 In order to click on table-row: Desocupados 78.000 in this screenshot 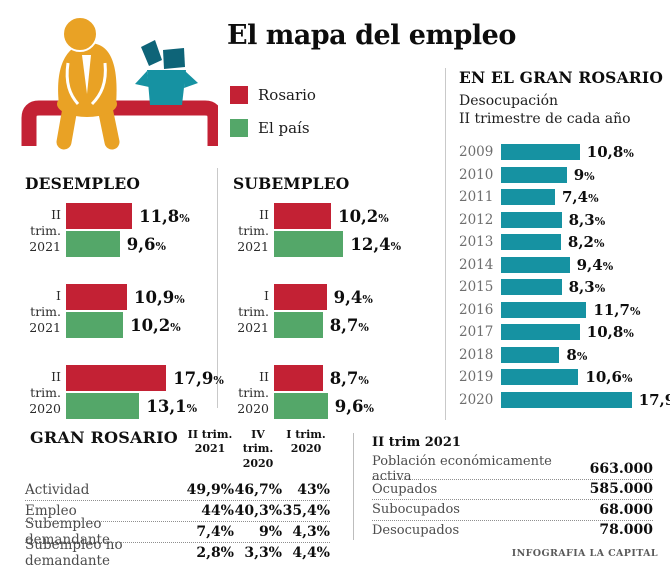, I will do `click(512, 531)`.